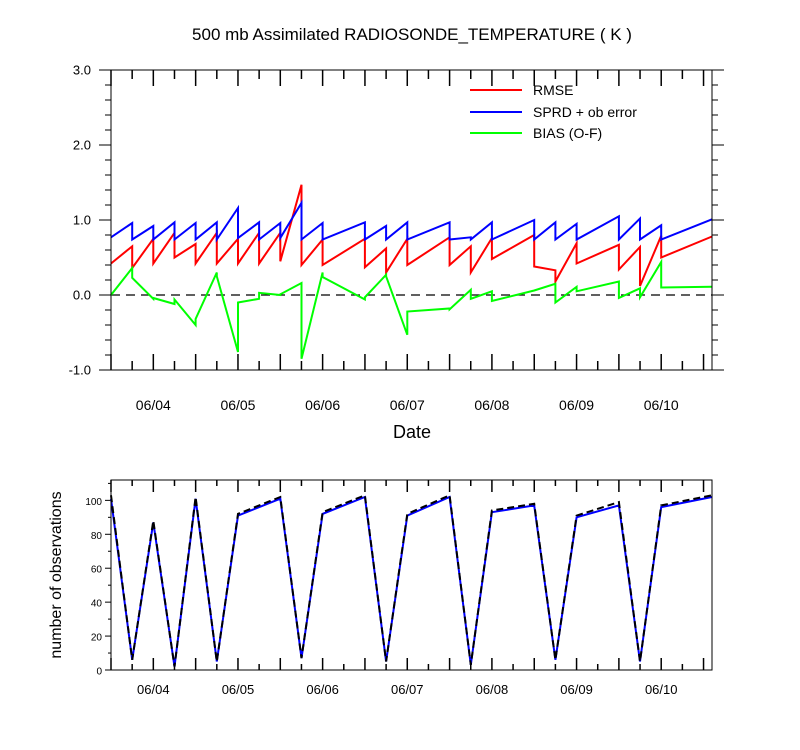 The image size is (800, 750). Describe the element at coordinates (82, 70) in the screenshot. I see `top-y-tick-label: 3.0` at that location.